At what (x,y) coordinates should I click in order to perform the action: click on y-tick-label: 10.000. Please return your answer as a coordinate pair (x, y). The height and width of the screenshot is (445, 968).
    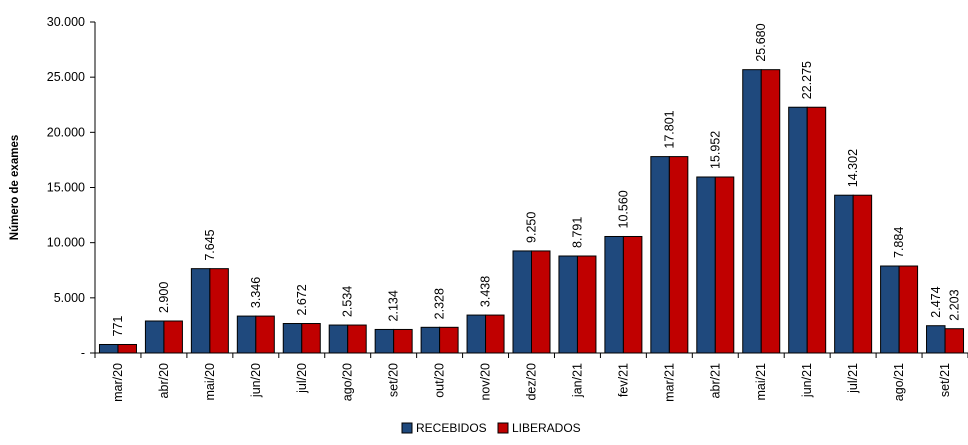
    Looking at the image, I should click on (66, 243).